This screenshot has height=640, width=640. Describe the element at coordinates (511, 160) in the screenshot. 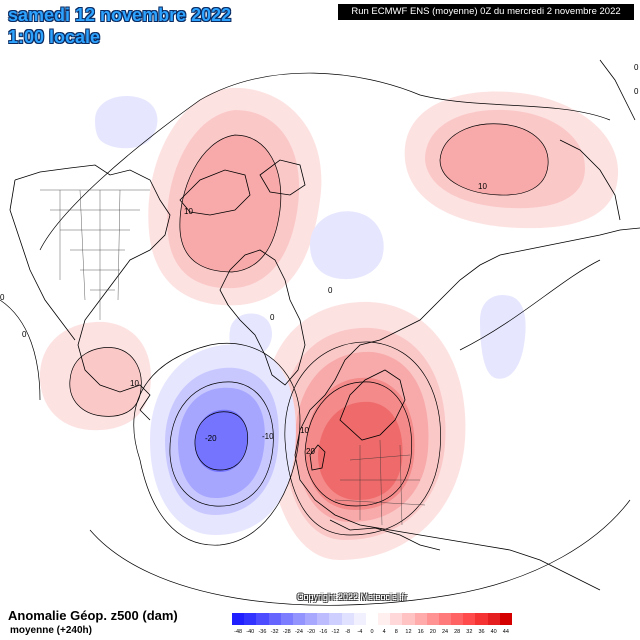

I see `anomaly-positive-siberia` at that location.